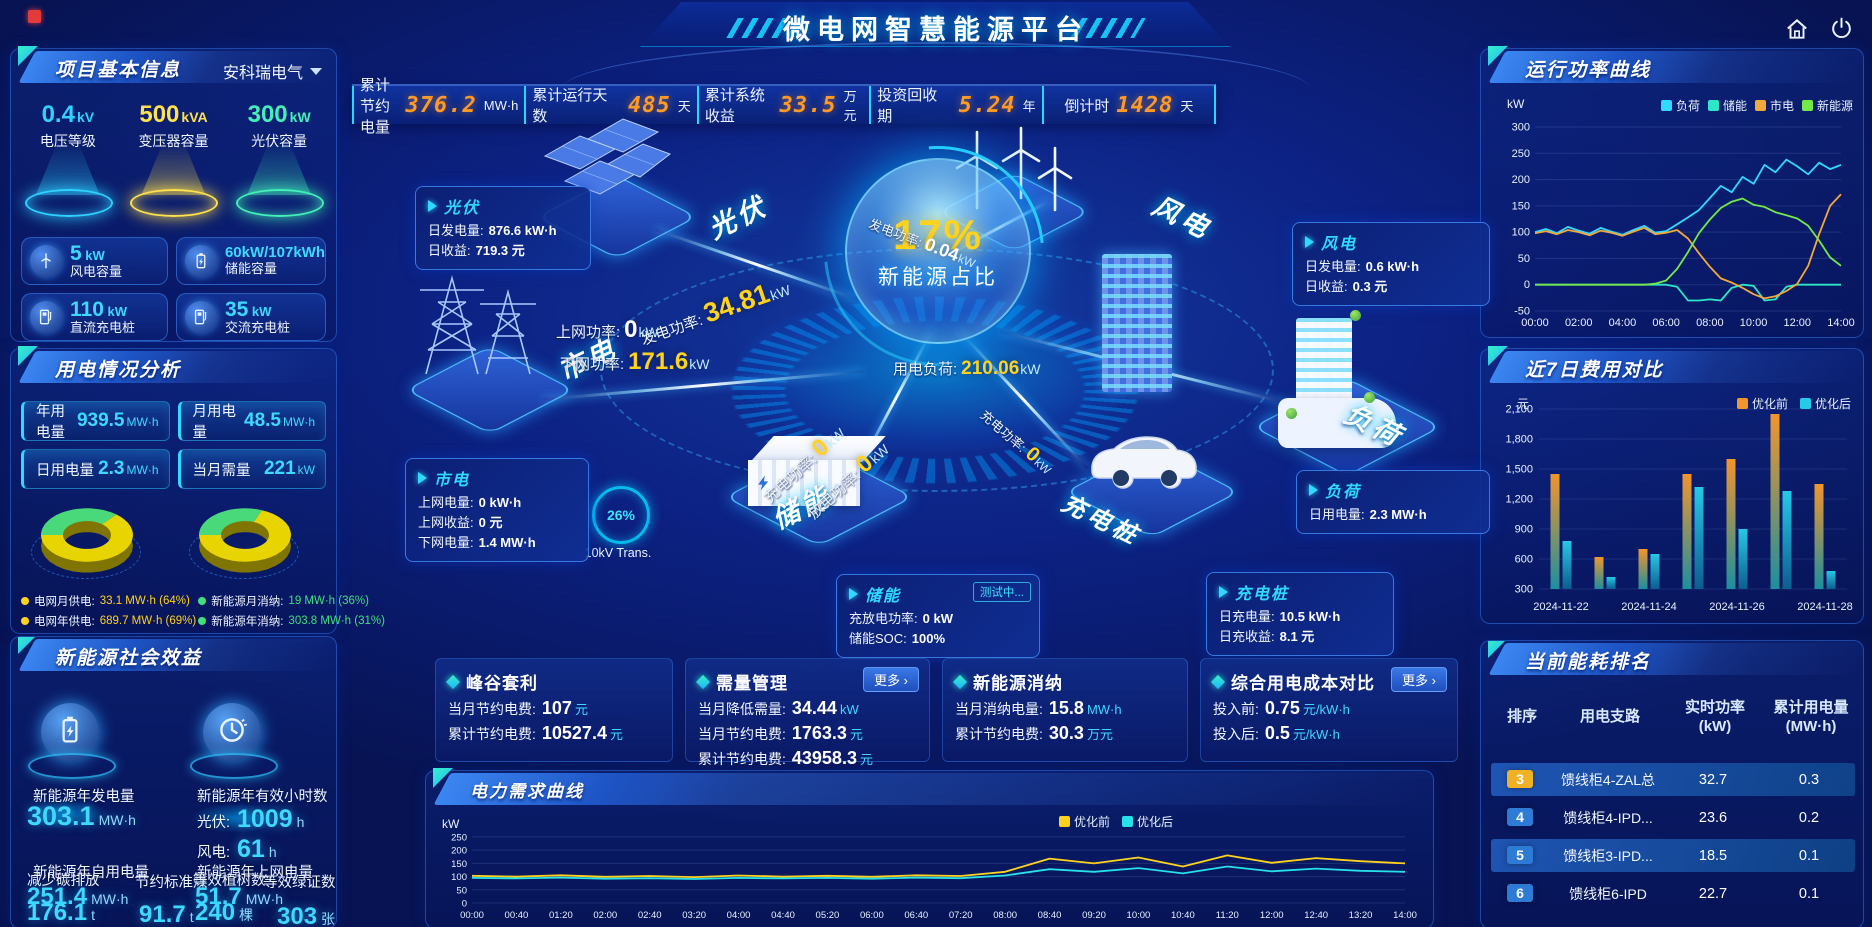 This screenshot has height=927, width=1872. Describe the element at coordinates (1673, 855) in the screenshot. I see `table-row: 5 馈线柜3-IPD... 18.5 0.1` at that location.